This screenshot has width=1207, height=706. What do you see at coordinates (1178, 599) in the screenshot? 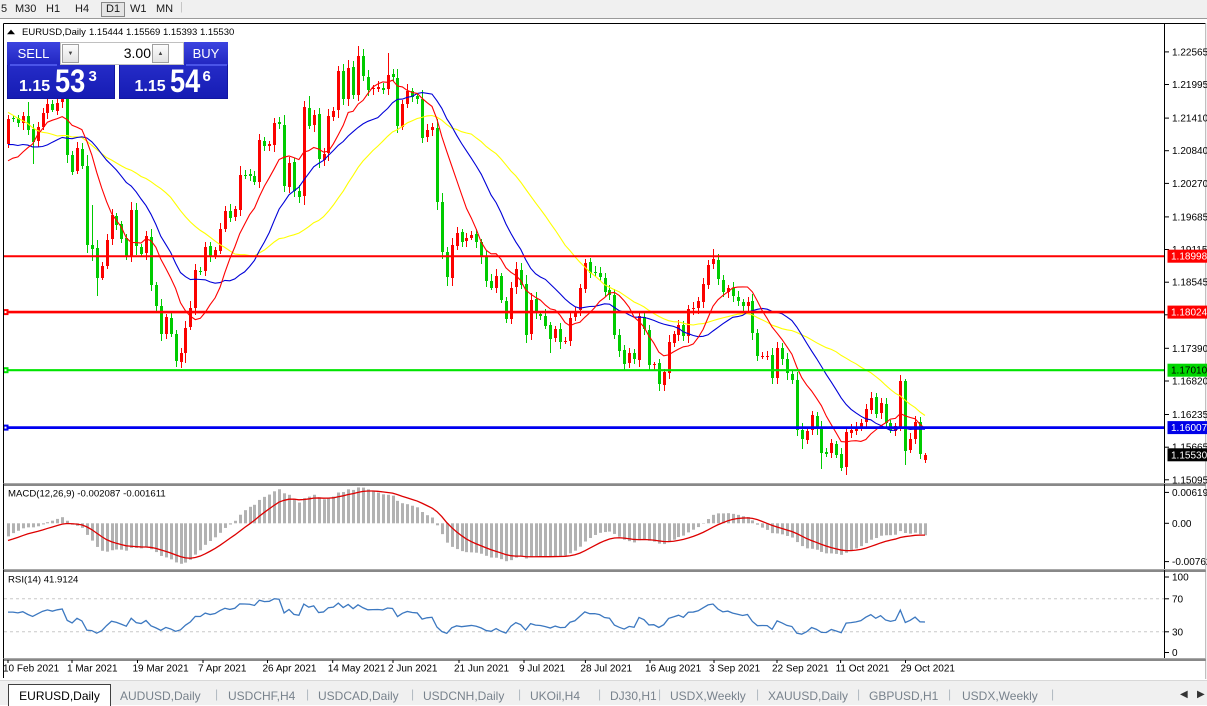
I see `svg-text: 70` at bounding box center [1178, 599].